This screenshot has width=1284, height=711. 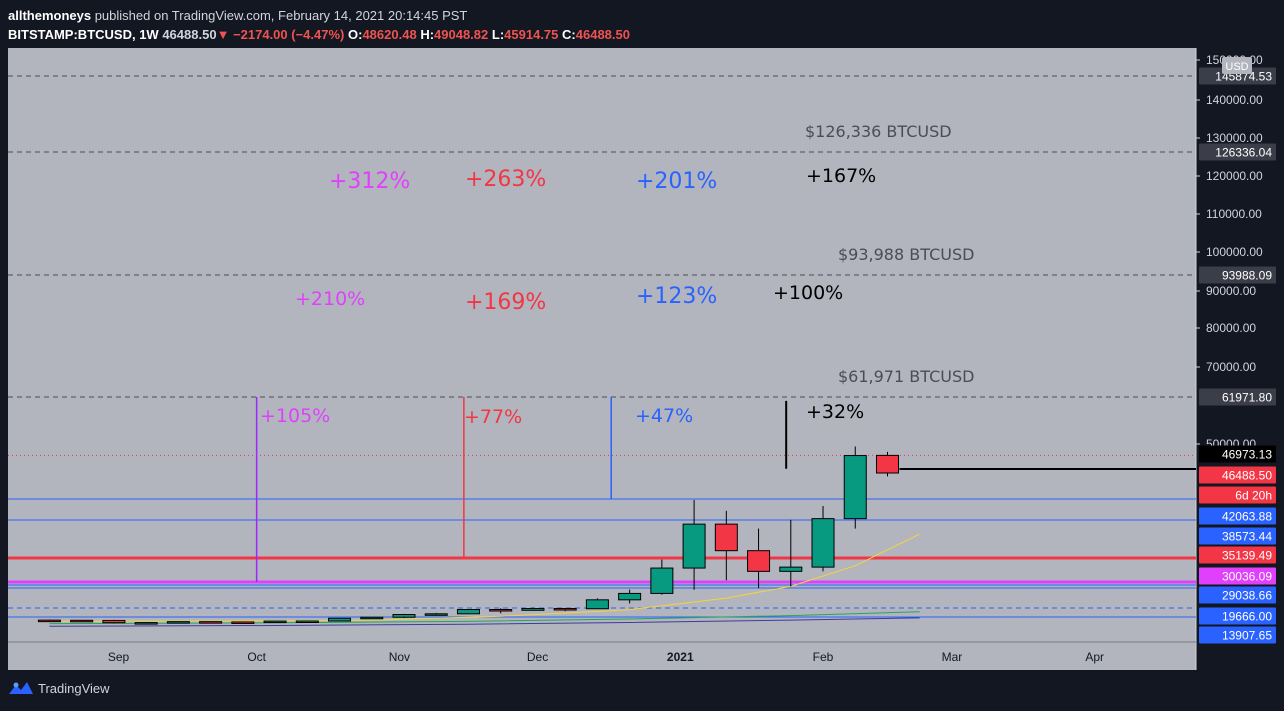 I want to click on percent-label: +32%, so click(x=835, y=412).